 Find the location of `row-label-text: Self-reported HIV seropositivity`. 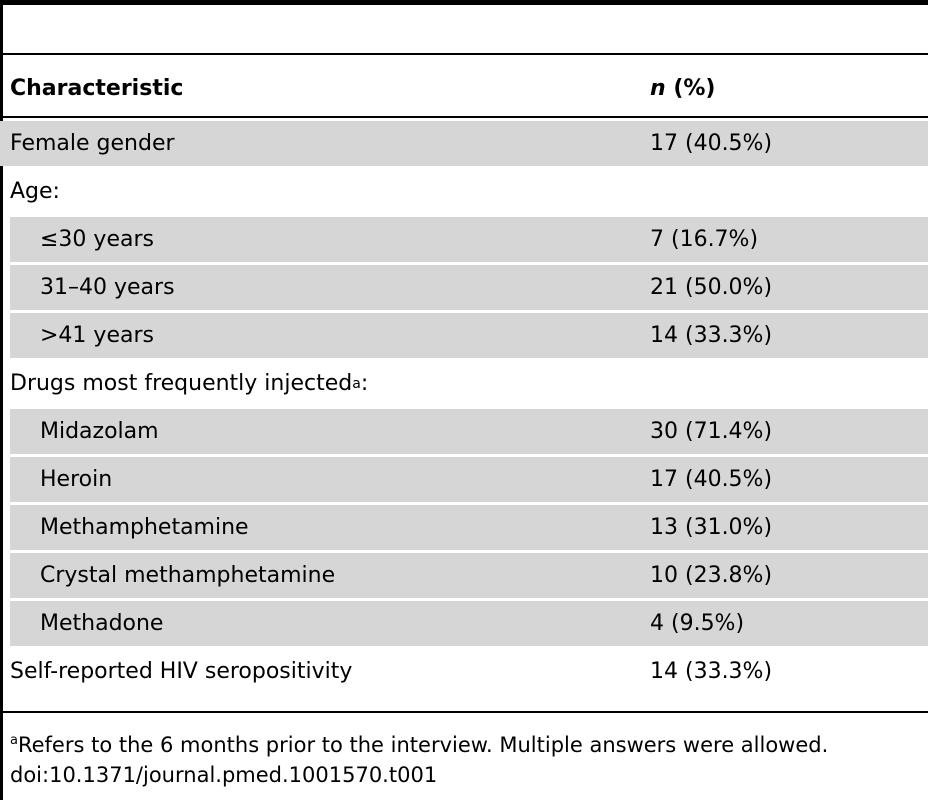

row-label-text: Self-reported HIV seropositivity is located at coordinates (181, 671).